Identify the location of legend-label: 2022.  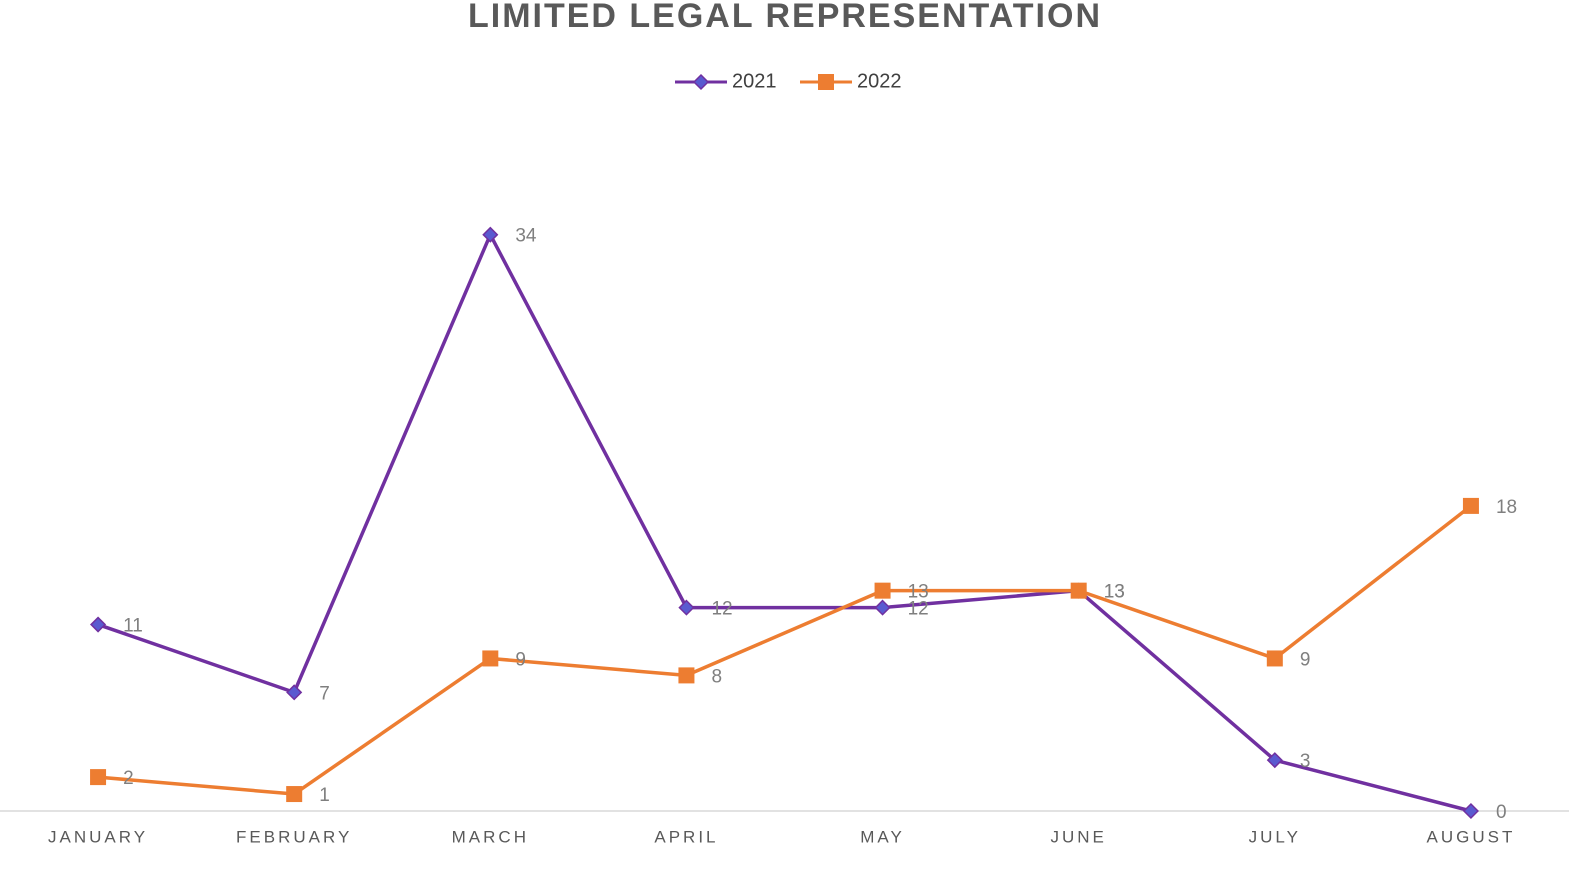
(879, 81).